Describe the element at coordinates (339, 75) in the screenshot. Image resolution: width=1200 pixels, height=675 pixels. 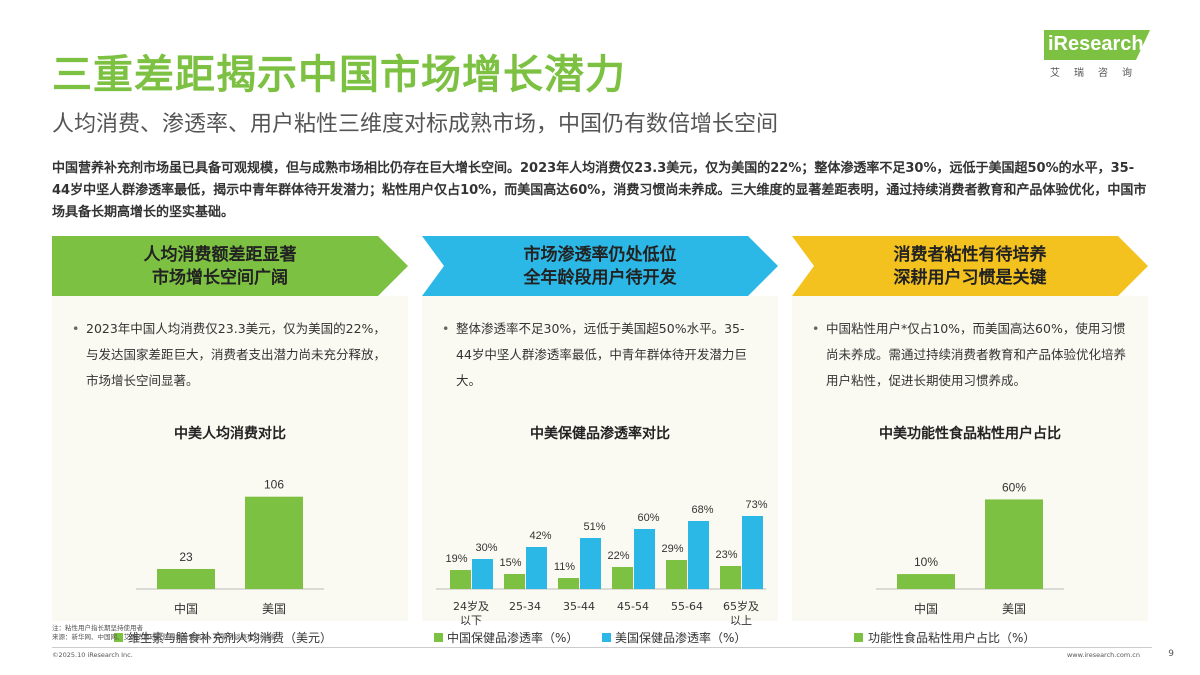
I see `page-title: 三重差距揭示中国市场增长潜力` at that location.